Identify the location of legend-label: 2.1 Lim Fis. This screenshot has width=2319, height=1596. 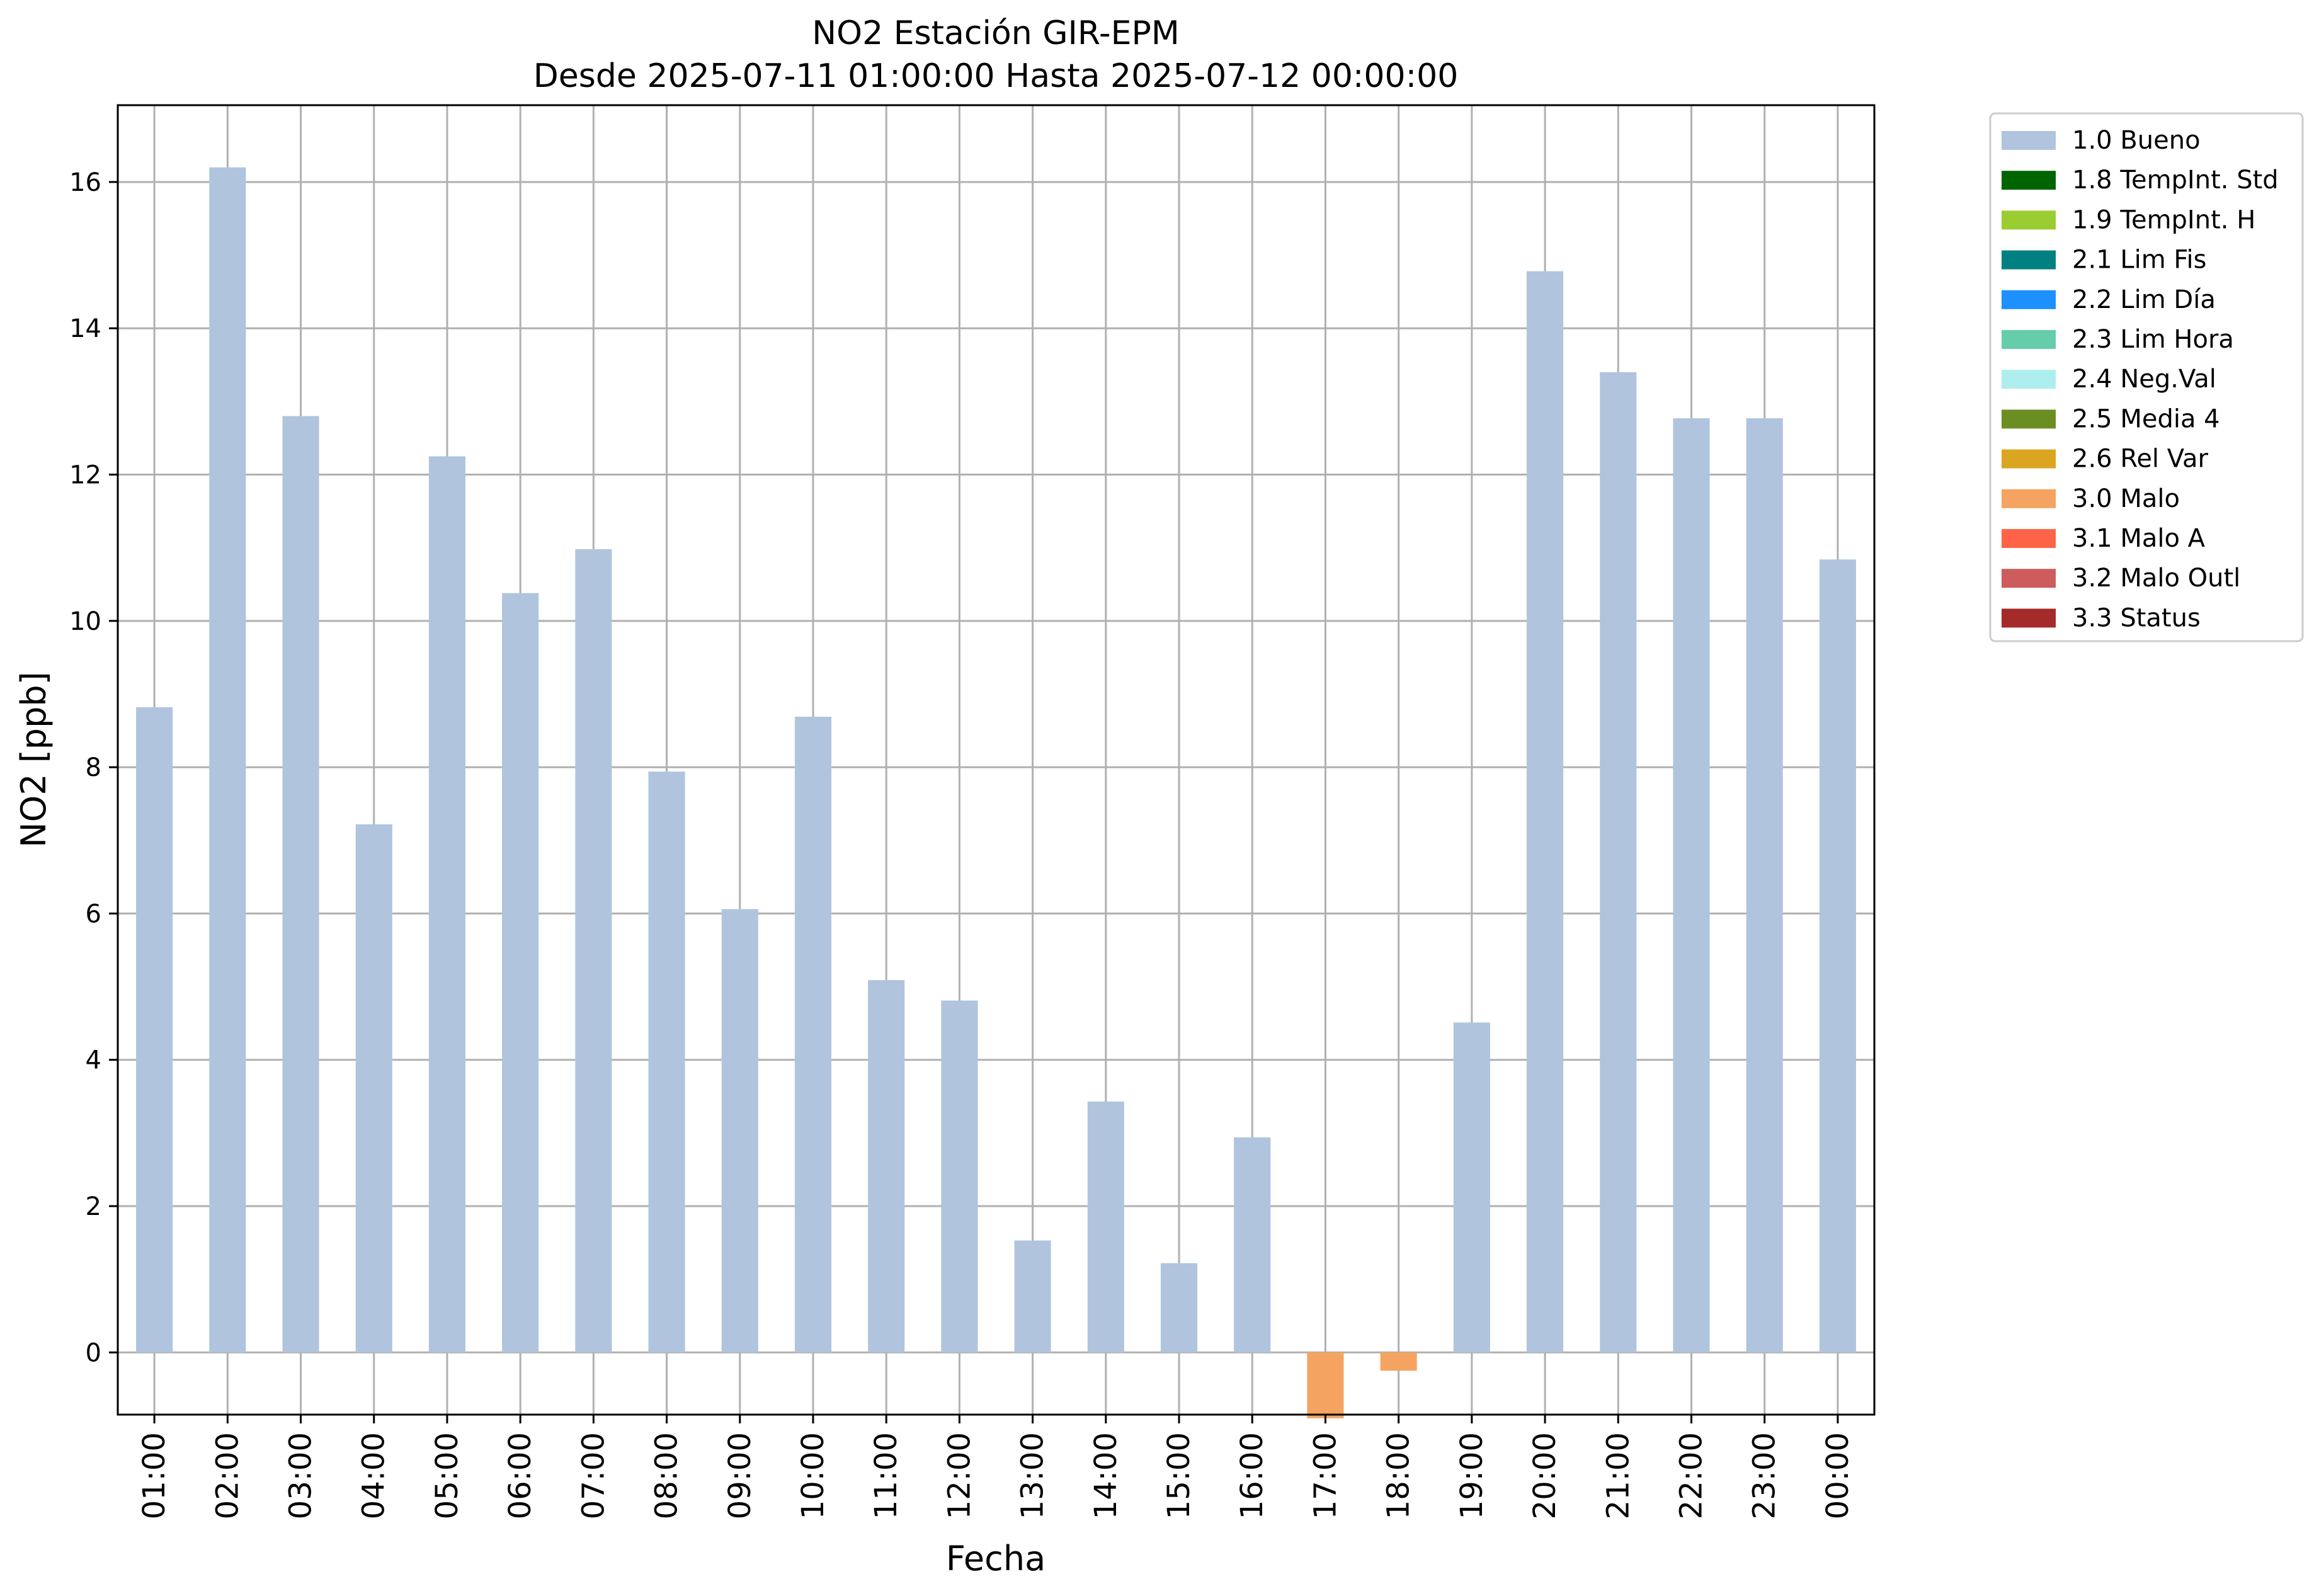
(2139, 260).